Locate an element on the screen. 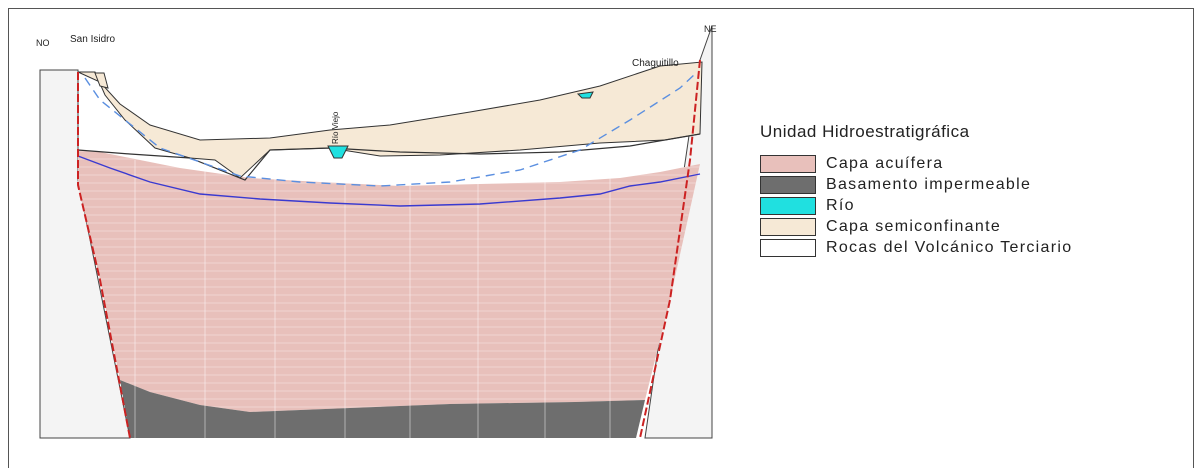 The width and height of the screenshot is (1202, 468). river-rio-viejo is located at coordinates (338, 152).